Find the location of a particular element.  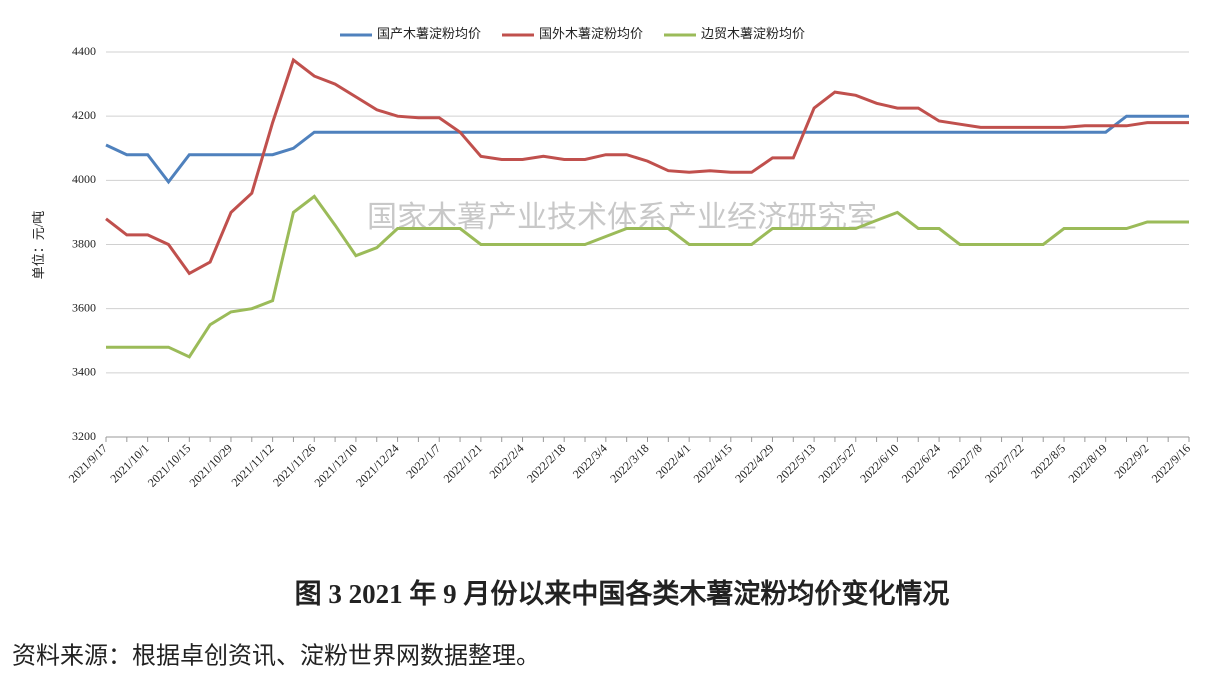

x-tick-label: 2022/6/24 is located at coordinates (921, 463).